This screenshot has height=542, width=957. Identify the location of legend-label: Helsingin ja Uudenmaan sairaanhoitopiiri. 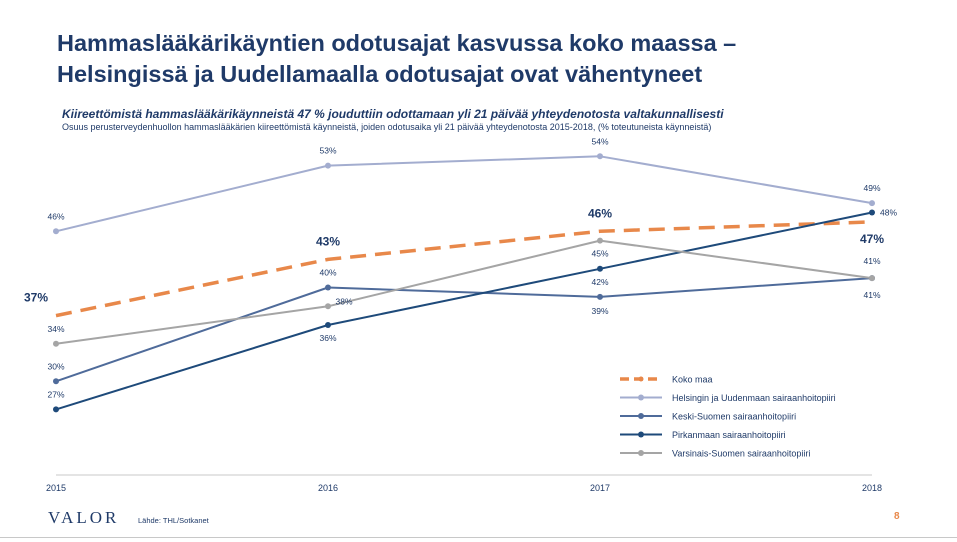
(754, 398).